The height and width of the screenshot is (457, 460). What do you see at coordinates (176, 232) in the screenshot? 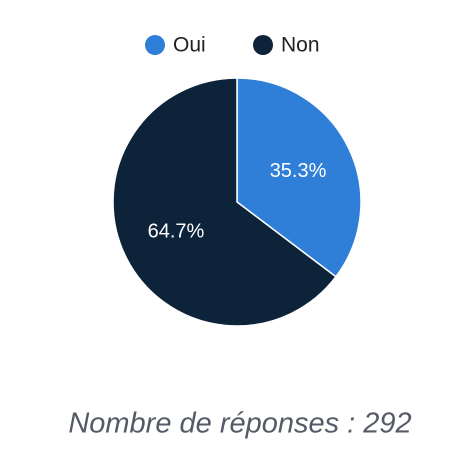
I see `data-label: 64.7%` at bounding box center [176, 232].